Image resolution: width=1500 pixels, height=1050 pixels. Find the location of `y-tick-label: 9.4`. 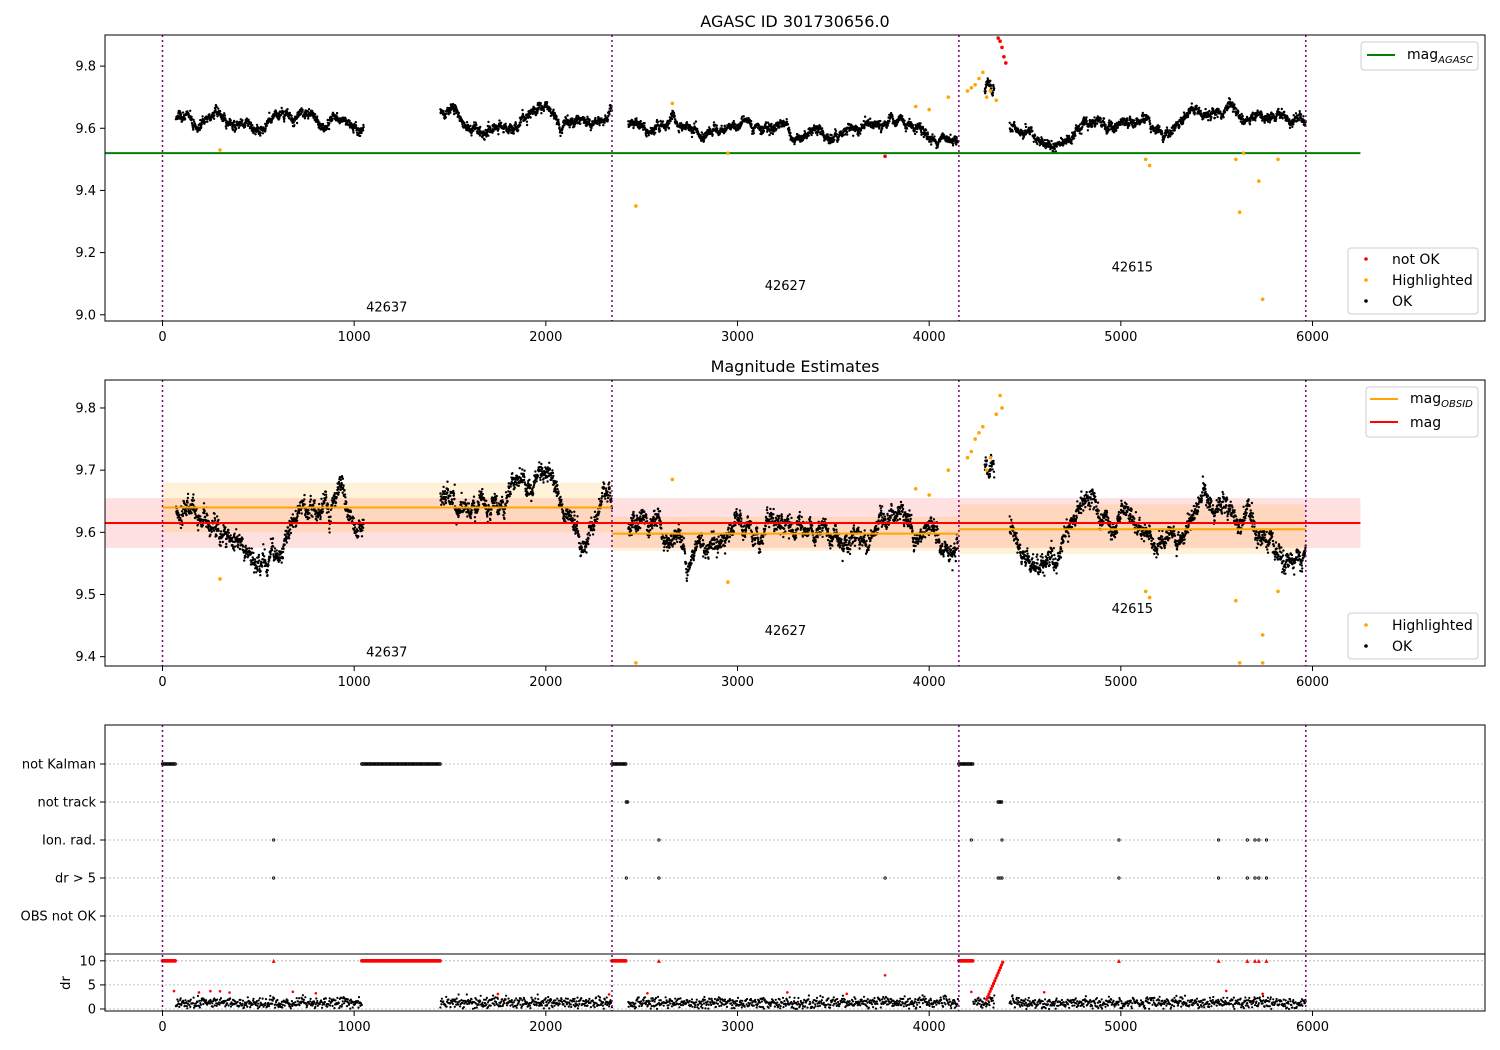

y-tick-label: 9.4 is located at coordinates (85, 191).